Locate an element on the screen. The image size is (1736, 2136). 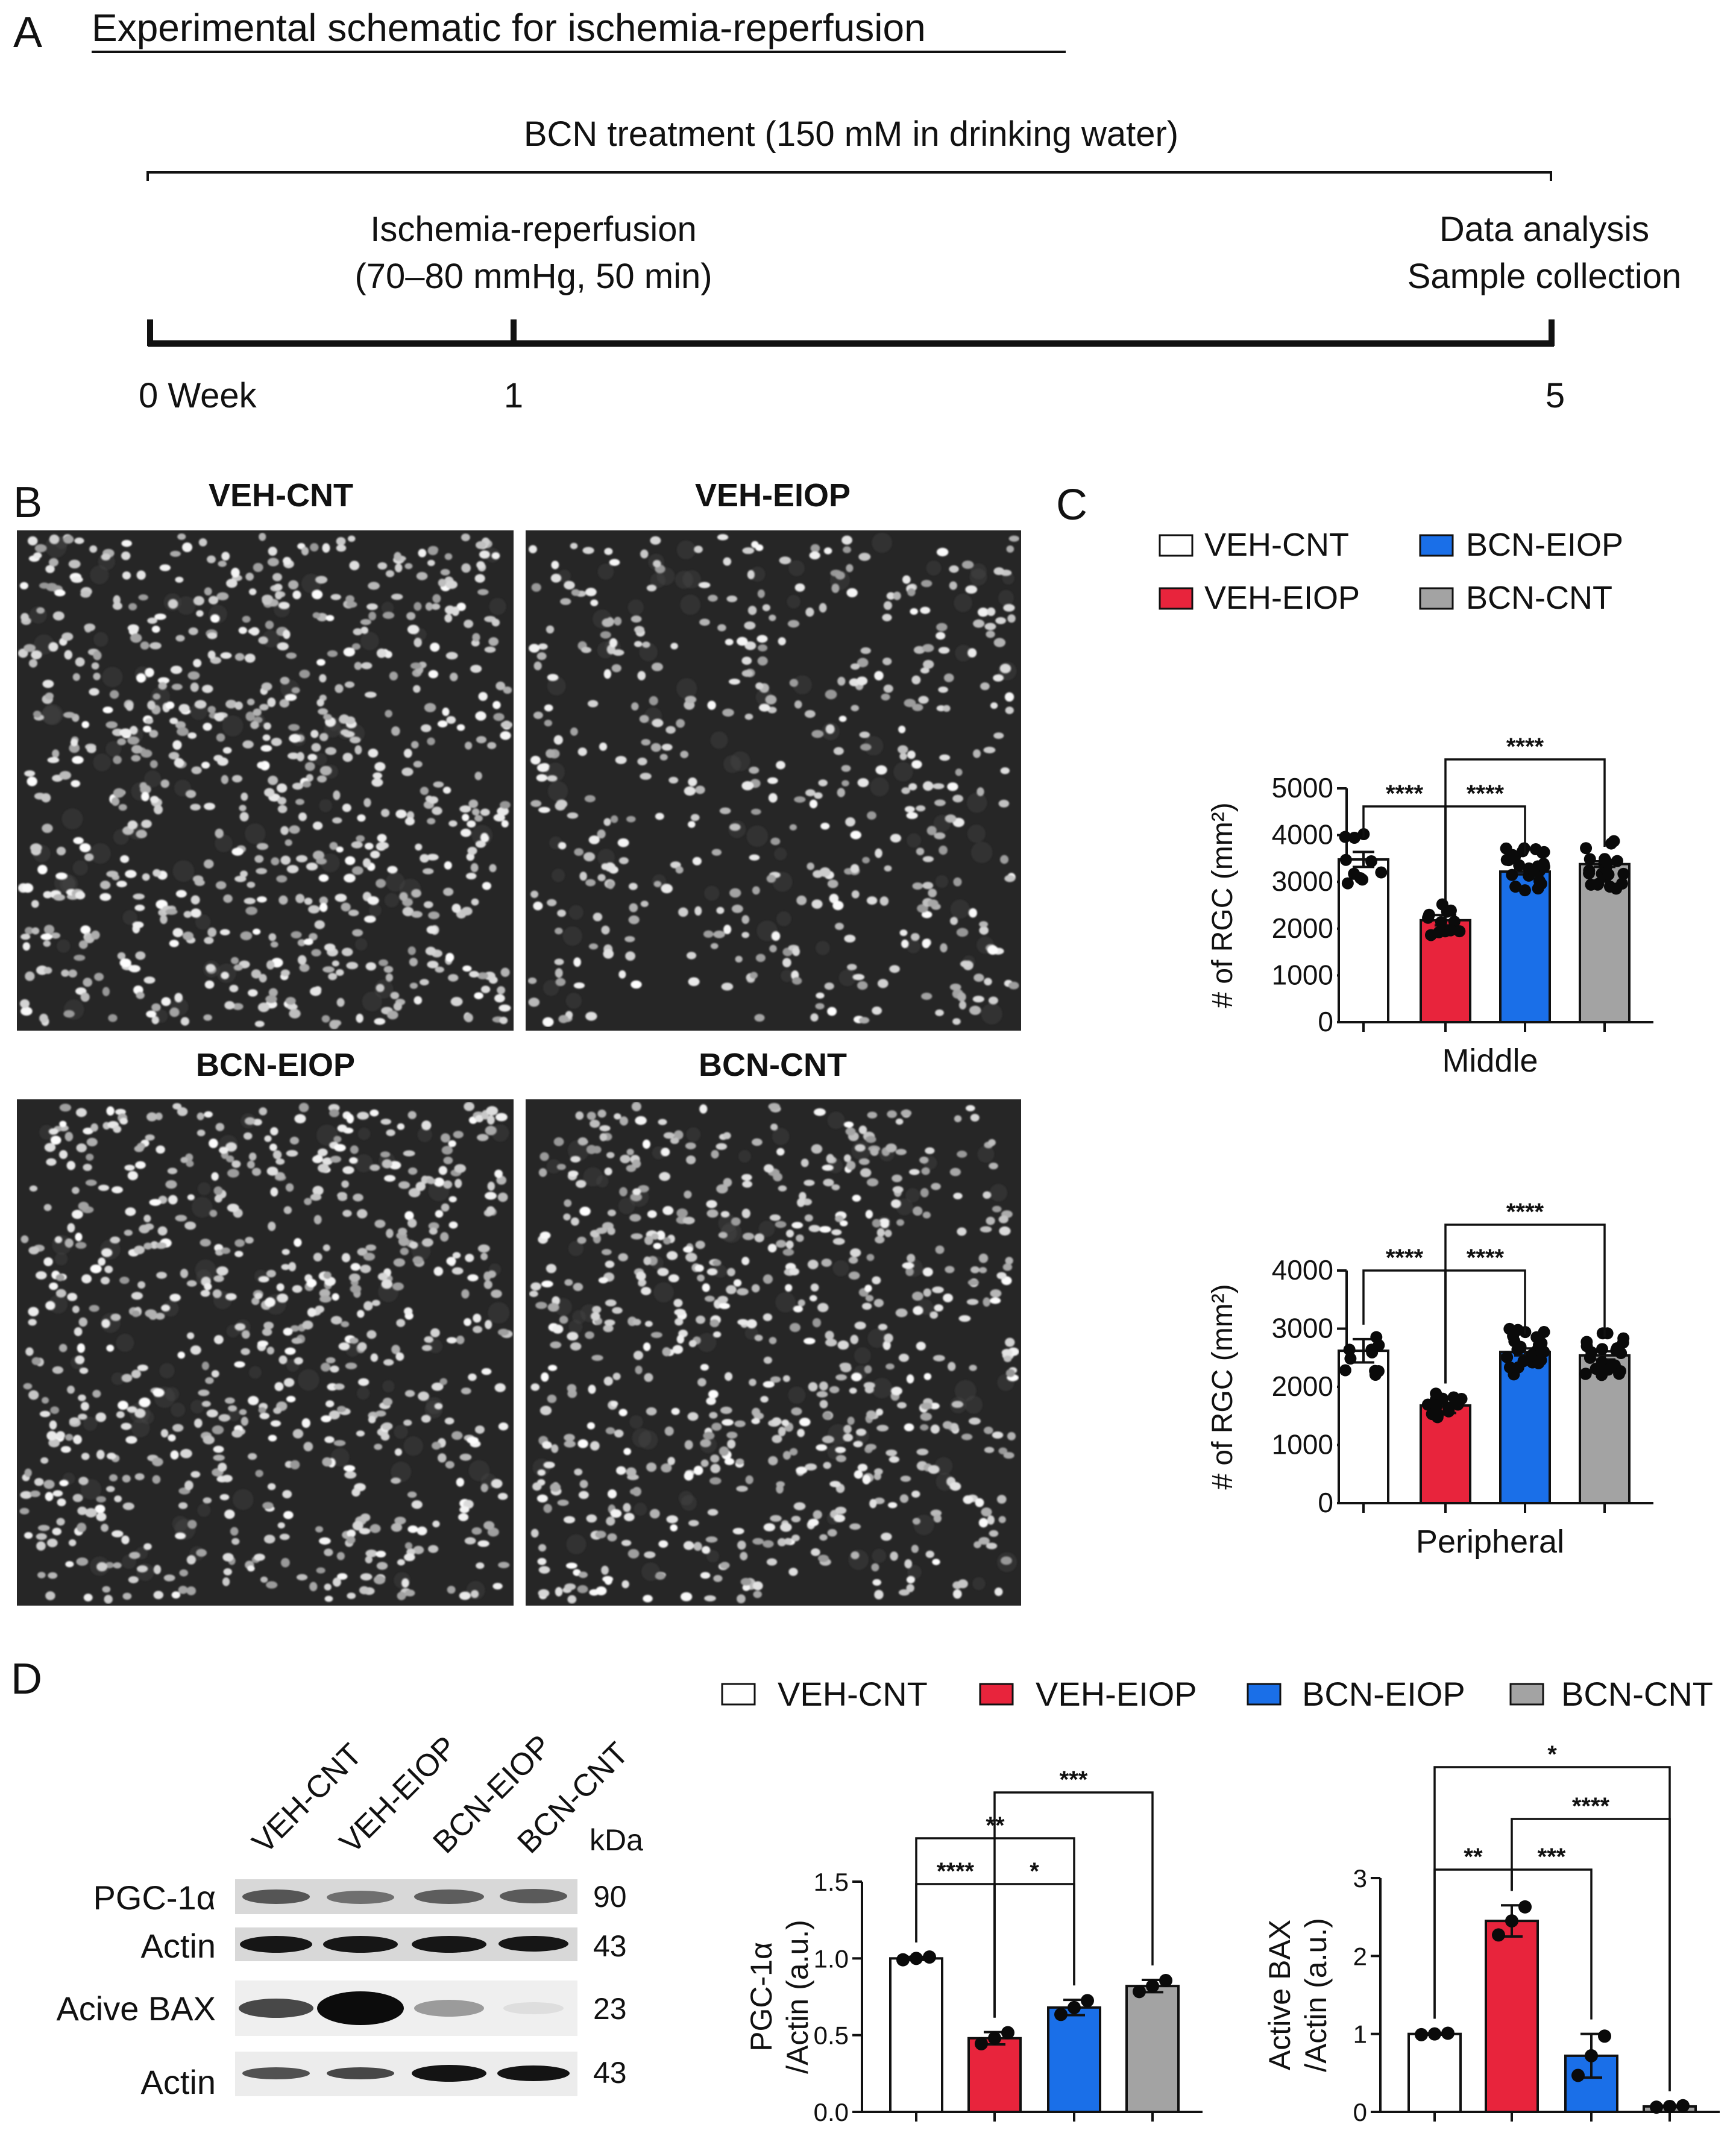
bax-significance-label: *** is located at coordinates (1552, 1857).